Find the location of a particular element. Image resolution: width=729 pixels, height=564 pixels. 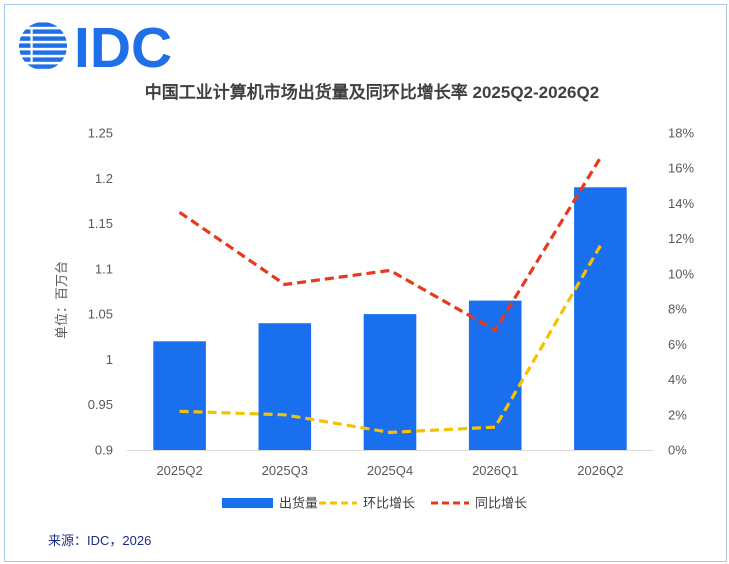

bar-2025Q4 is located at coordinates (390, 382).